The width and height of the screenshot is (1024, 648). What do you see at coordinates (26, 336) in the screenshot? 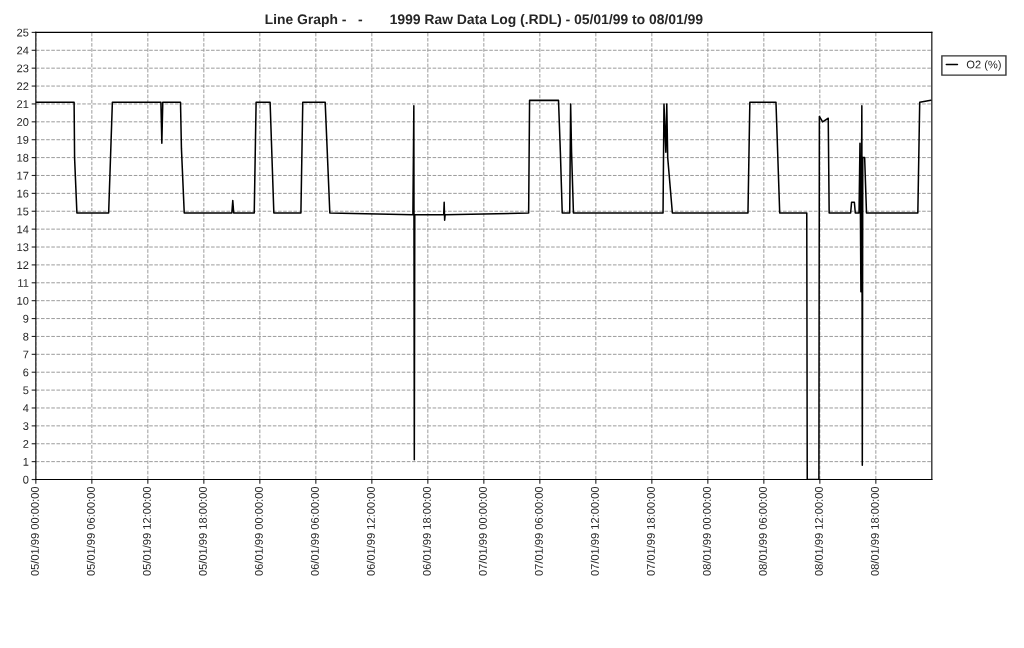
I see `y-tick-label: 8` at bounding box center [26, 336].